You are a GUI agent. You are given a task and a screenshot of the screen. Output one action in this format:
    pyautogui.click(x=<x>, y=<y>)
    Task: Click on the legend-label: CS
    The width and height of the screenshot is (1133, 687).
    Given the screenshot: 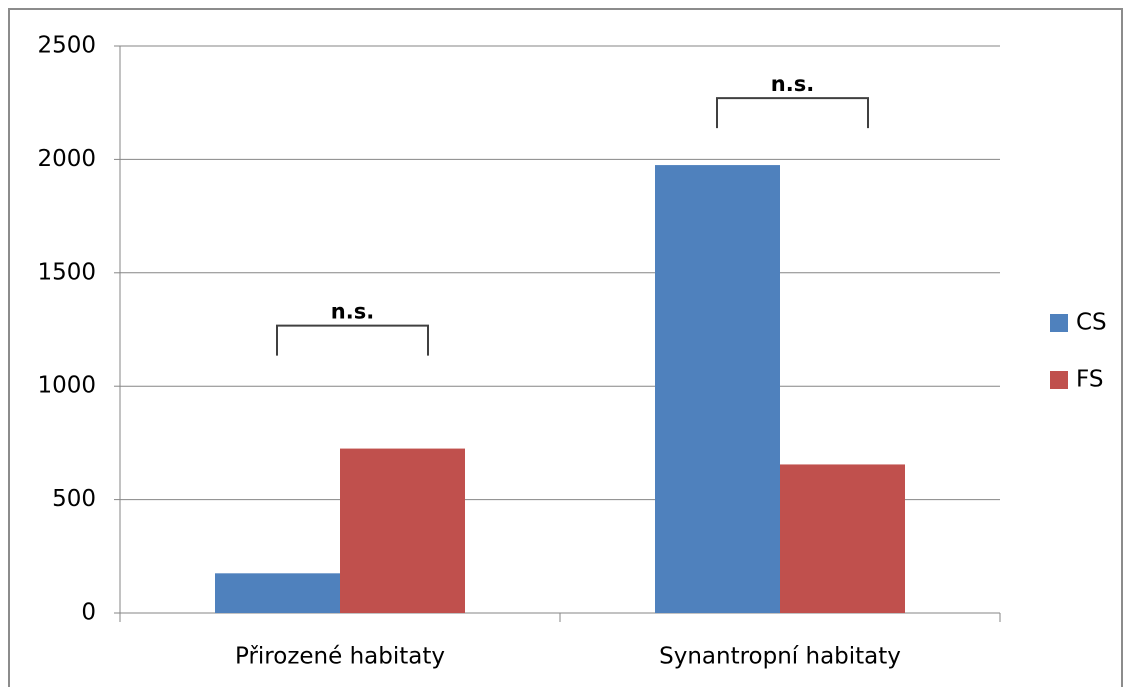 What is the action you would take?
    pyautogui.click(x=1091, y=323)
    